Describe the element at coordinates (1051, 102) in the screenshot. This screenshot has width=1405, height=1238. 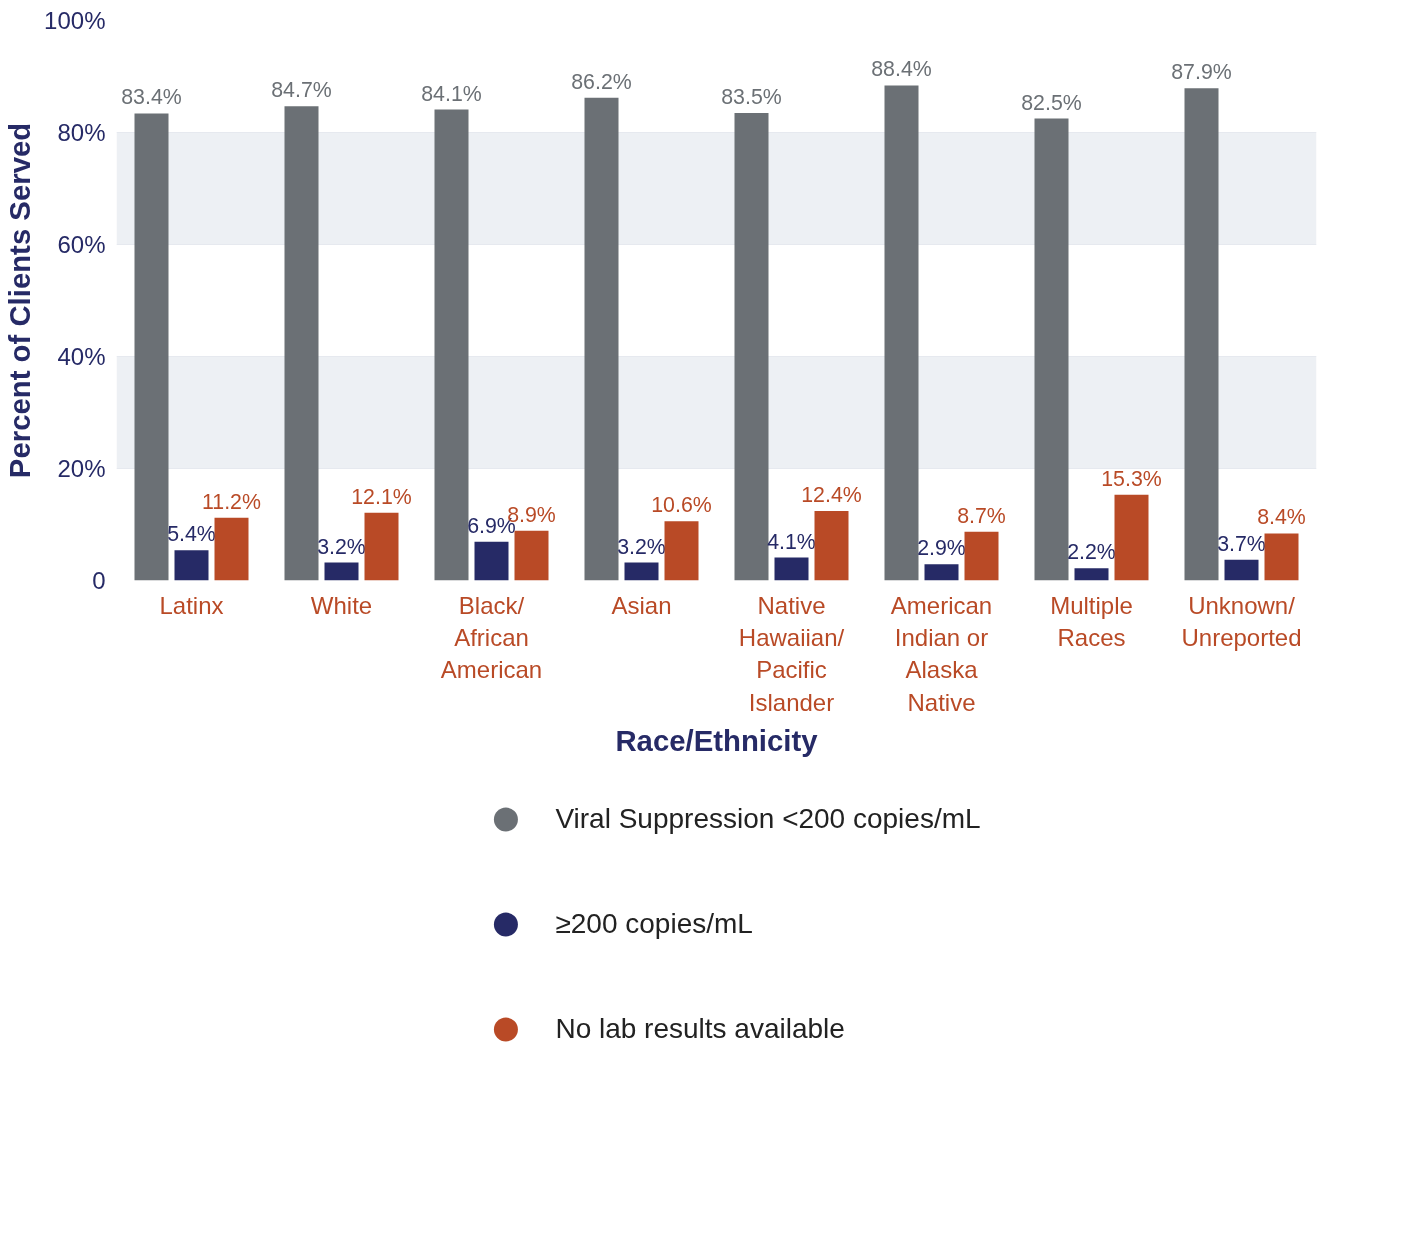
I see `data-label: 82.5%` at that location.